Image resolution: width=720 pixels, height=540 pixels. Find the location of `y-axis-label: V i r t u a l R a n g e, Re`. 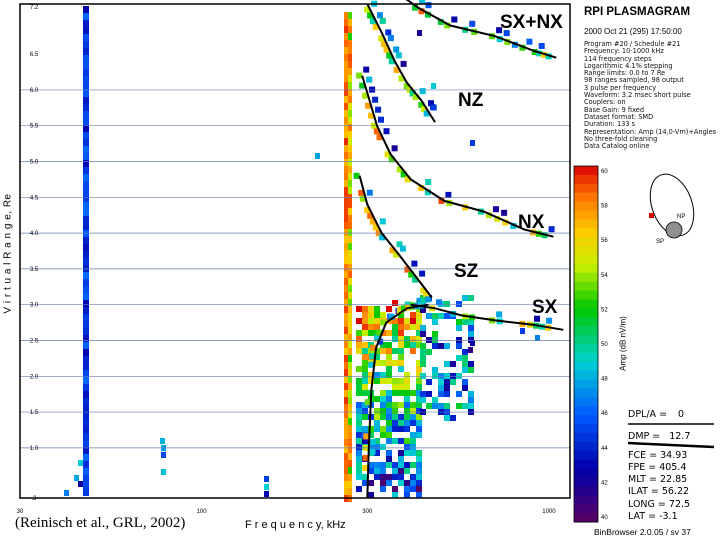

y-axis-label: V i r t u a l R a n g e, Re is located at coordinates (8, 253).